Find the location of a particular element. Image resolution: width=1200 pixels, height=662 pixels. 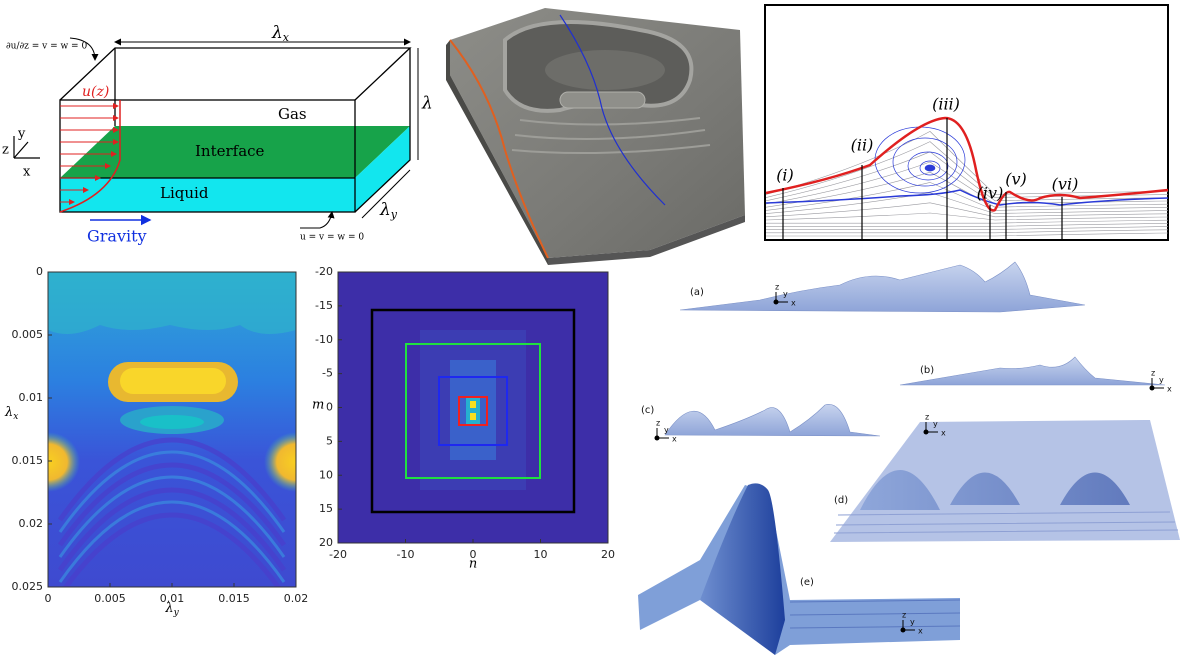

y-tick-label: 15 is located at coordinates (326, 508).